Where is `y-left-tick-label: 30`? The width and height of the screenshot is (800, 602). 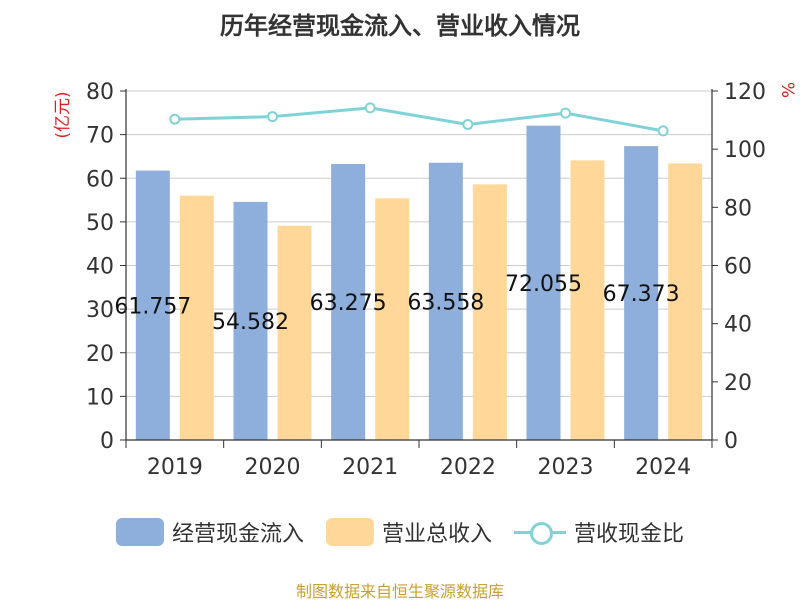
y-left-tick-label: 30 is located at coordinates (100, 310).